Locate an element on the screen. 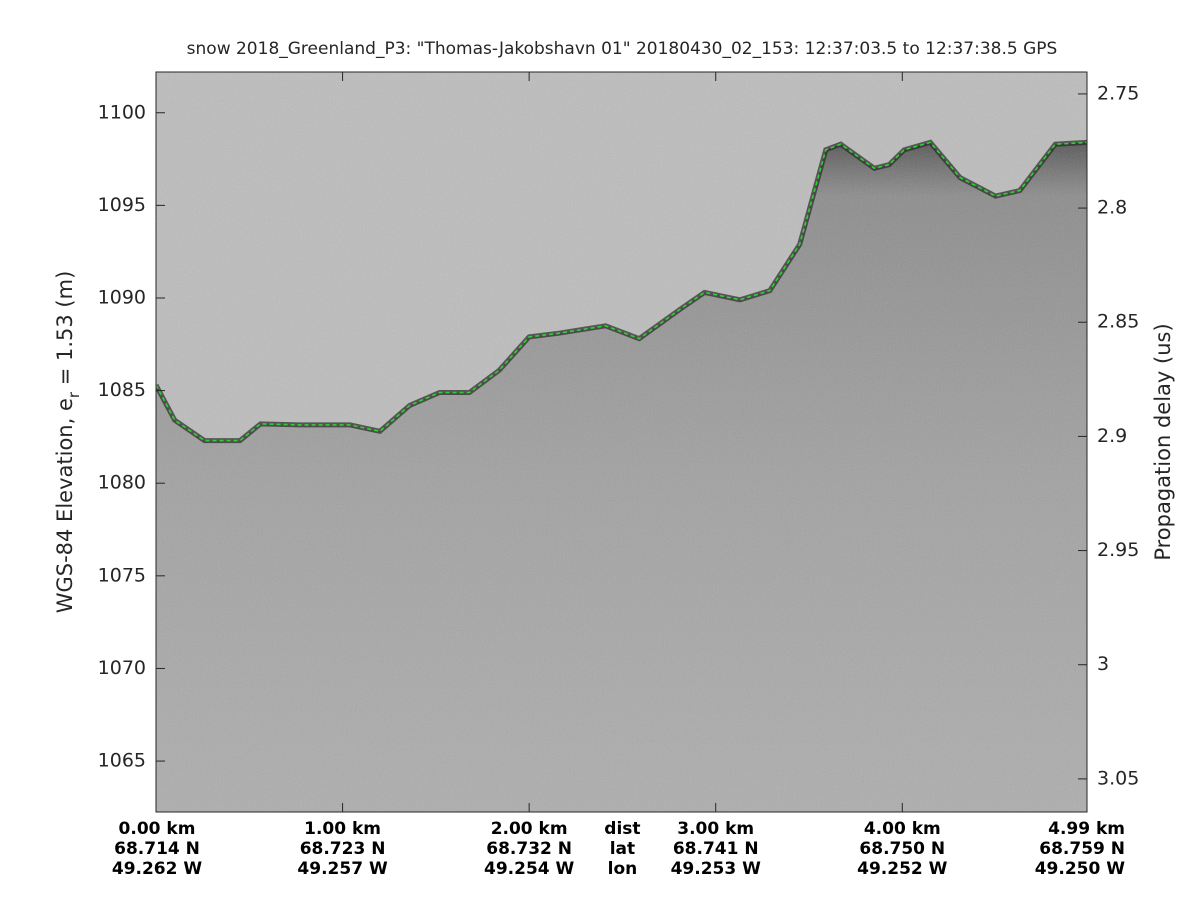 The height and width of the screenshot is (904, 1200). x-tick-label: 0.00 km is located at coordinates (157, 829).